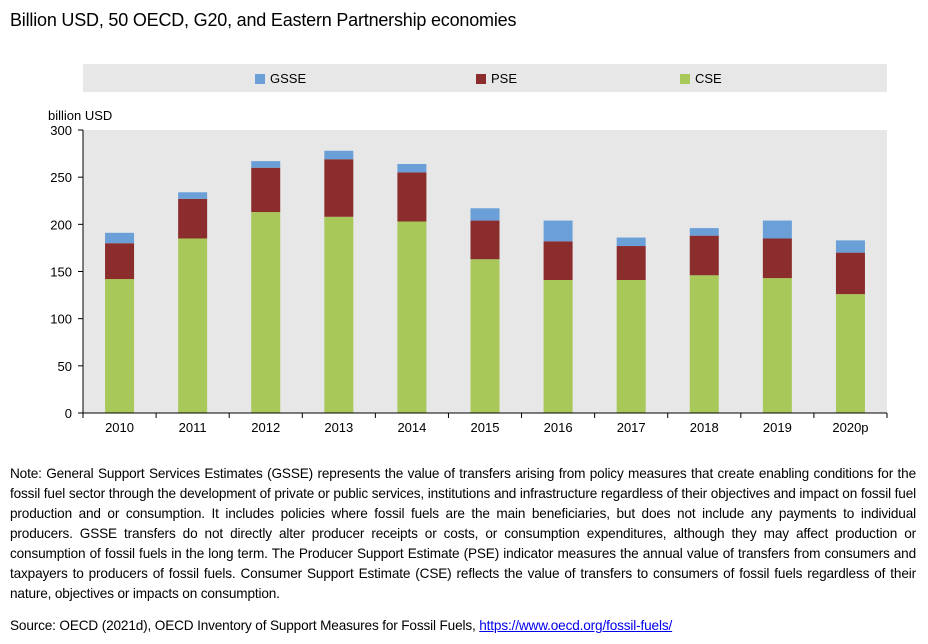  What do you see at coordinates (685, 78) in the screenshot?
I see `legend-swatch-cse` at bounding box center [685, 78].